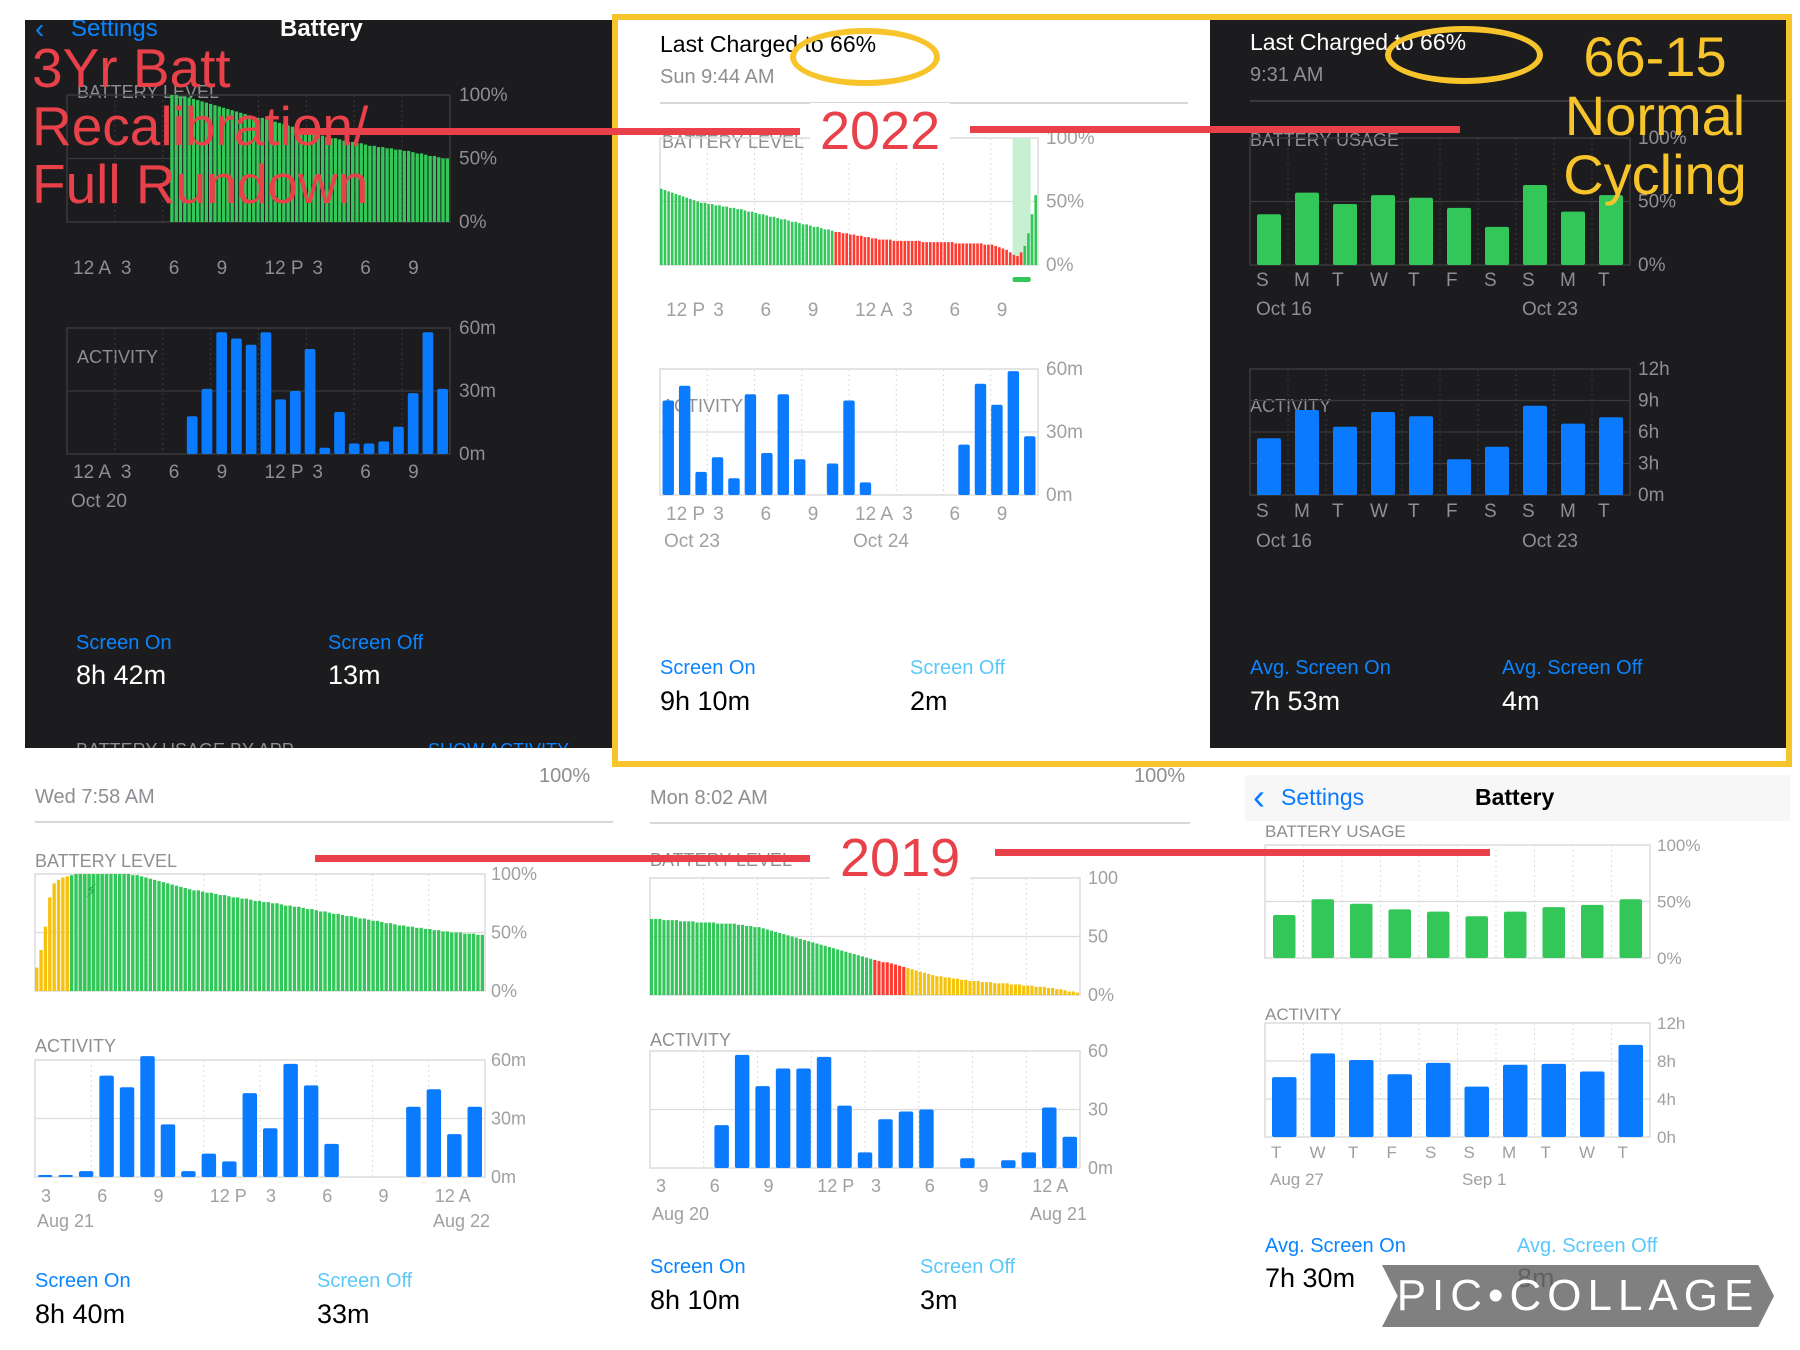 The height and width of the screenshot is (1350, 1800). I want to click on y-tick-label: 60, so click(1098, 1051).